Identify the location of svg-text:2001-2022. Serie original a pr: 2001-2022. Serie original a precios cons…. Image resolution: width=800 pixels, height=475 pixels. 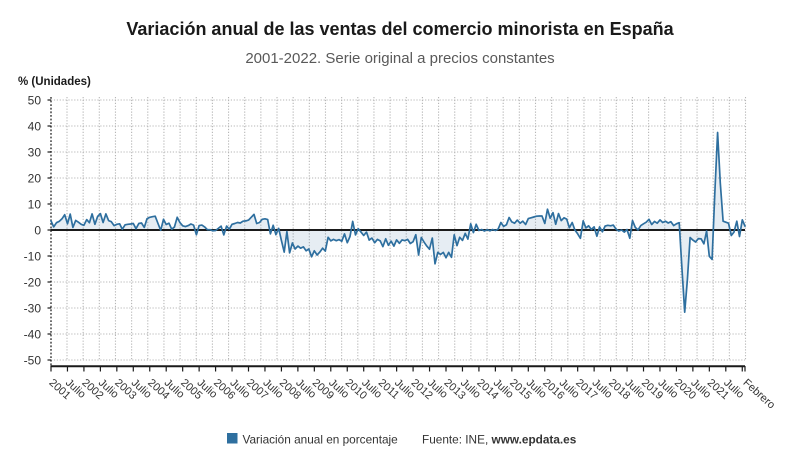
(399, 58).